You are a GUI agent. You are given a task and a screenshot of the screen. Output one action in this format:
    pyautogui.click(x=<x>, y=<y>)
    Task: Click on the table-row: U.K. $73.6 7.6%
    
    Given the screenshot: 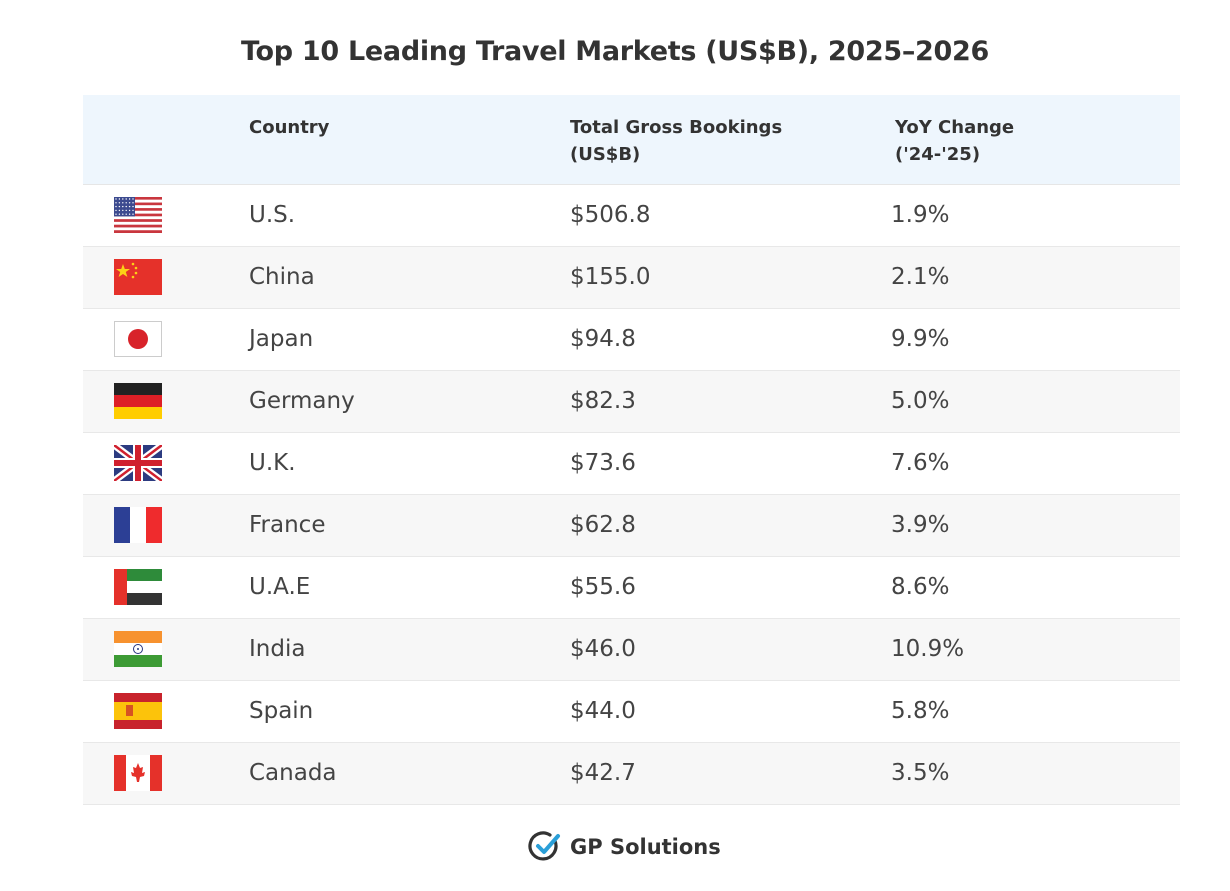 What is the action you would take?
    pyautogui.click(x=631, y=464)
    